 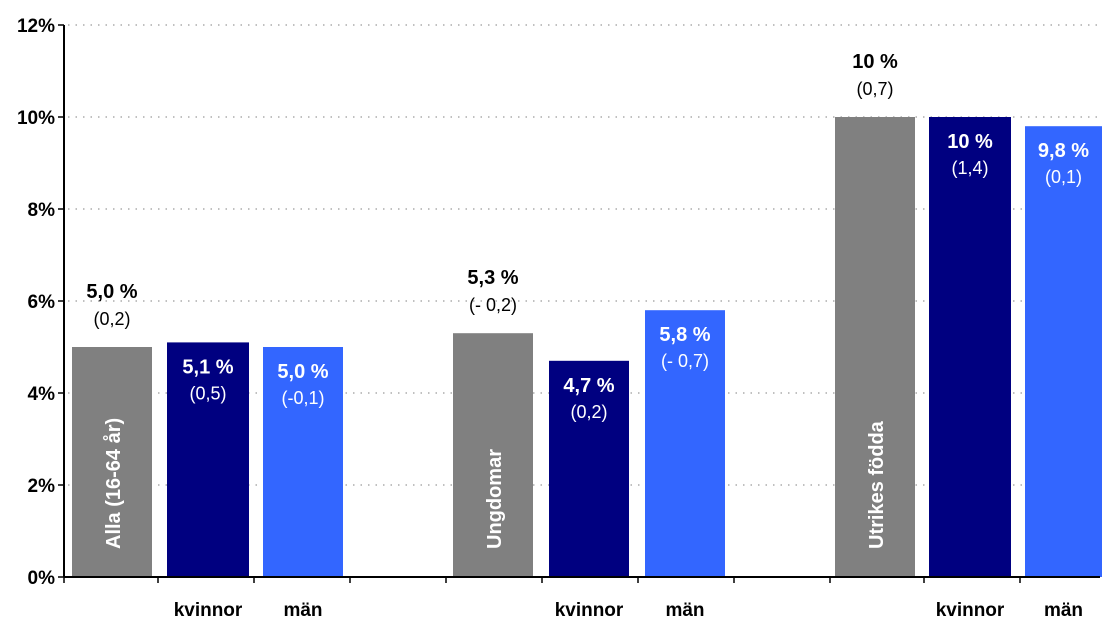 I want to click on value-label: 9,8 %, so click(x=1063, y=151).